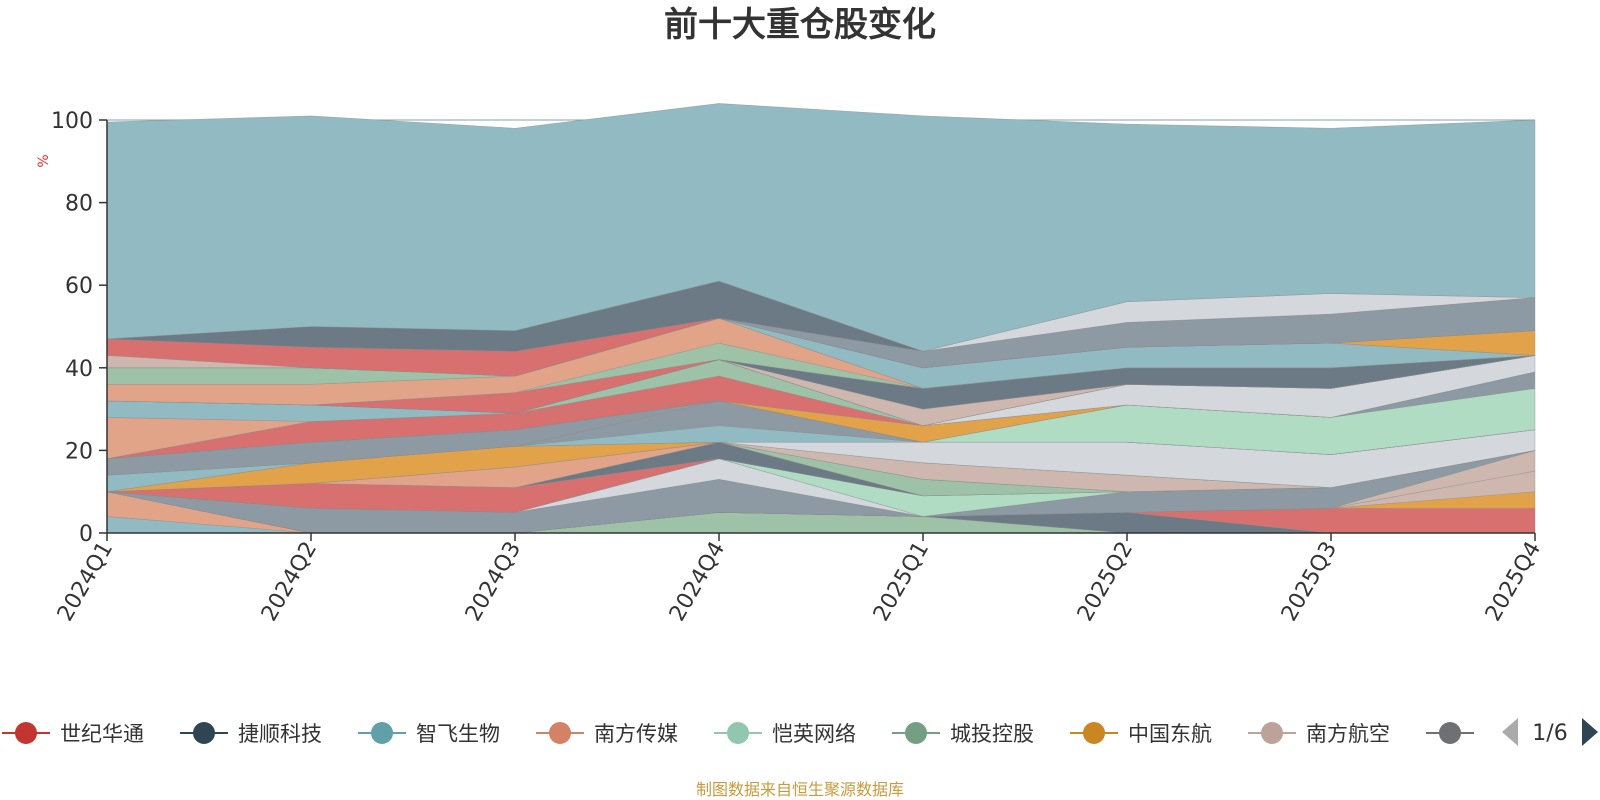 The width and height of the screenshot is (1600, 800). I want to click on x-tick-label-2024Q2: 2024Q2, so click(289, 582).